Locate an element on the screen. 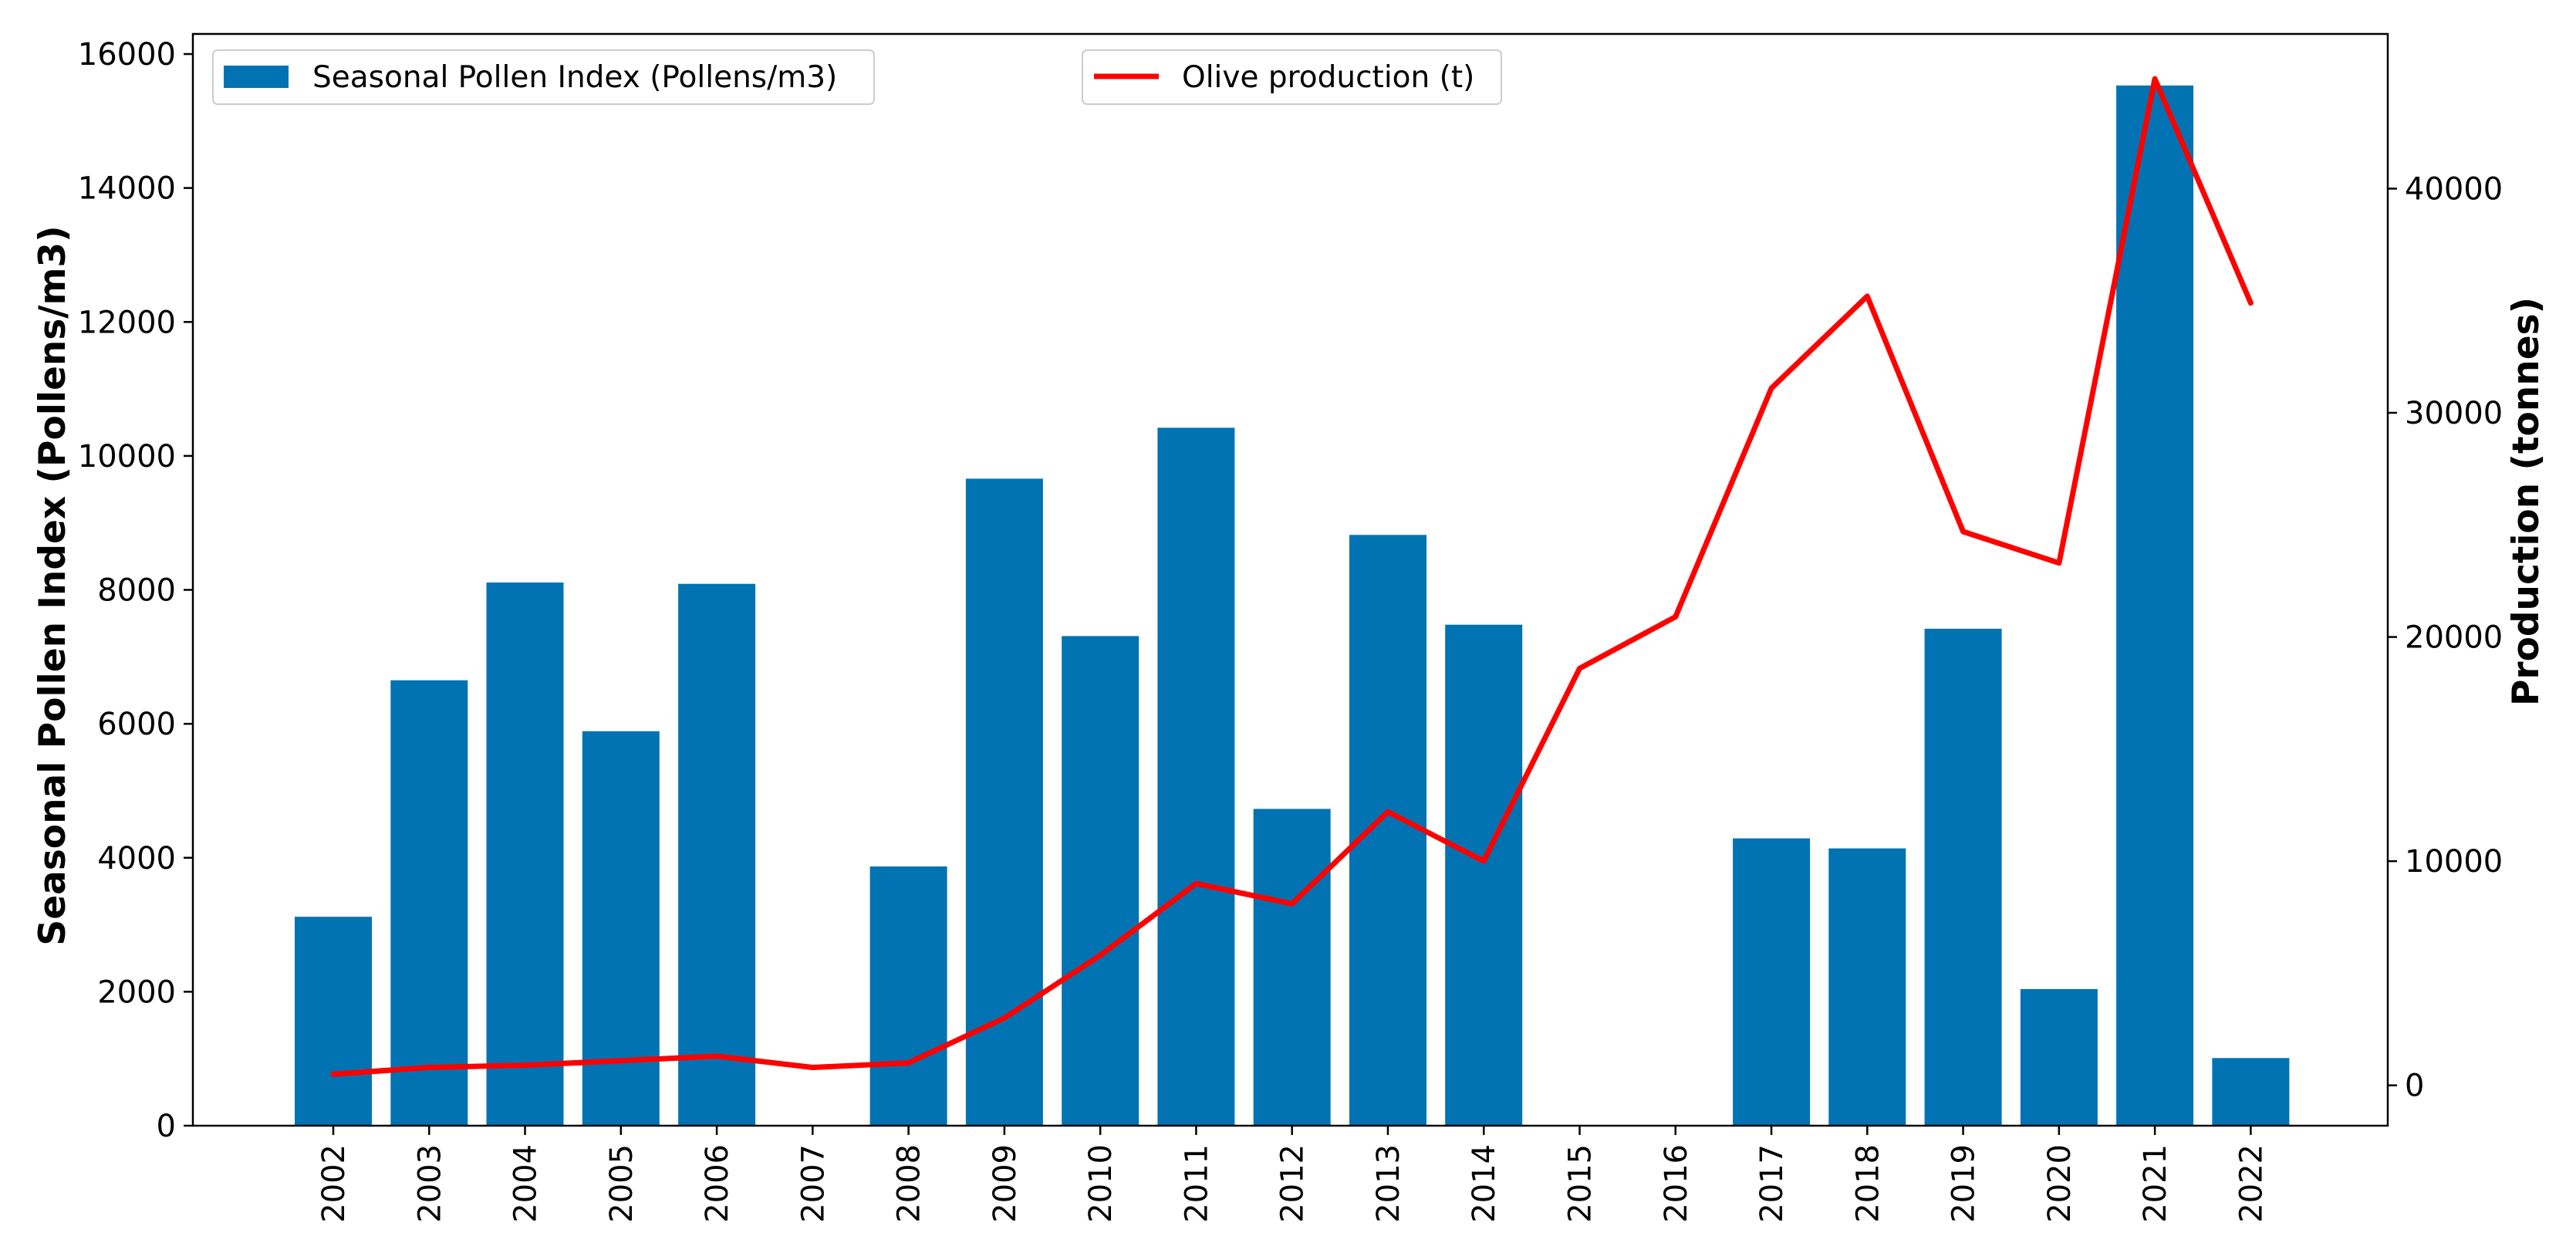 This screenshot has width=2576, height=1253. x-tick-label: 2008 is located at coordinates (910, 1183).